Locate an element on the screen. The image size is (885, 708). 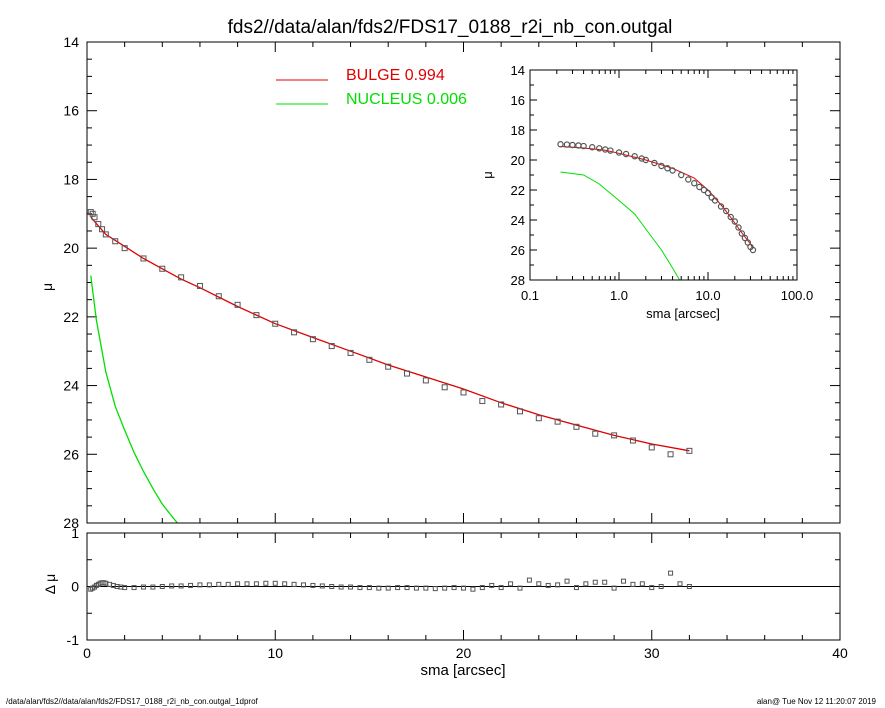
main-y-tick-label: 20 is located at coordinates (71, 248).